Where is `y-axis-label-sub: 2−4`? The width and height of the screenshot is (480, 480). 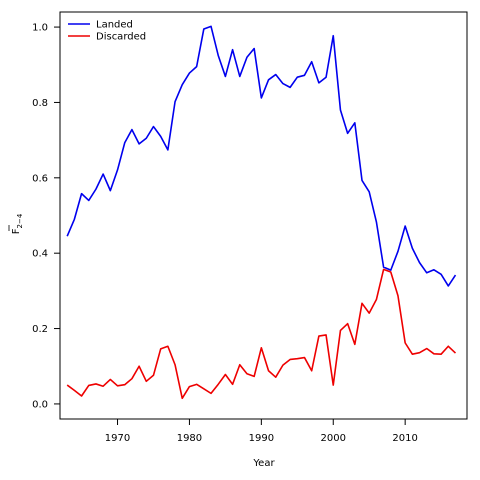
y-axis-label-sub: 2−4 is located at coordinates (20, 220).